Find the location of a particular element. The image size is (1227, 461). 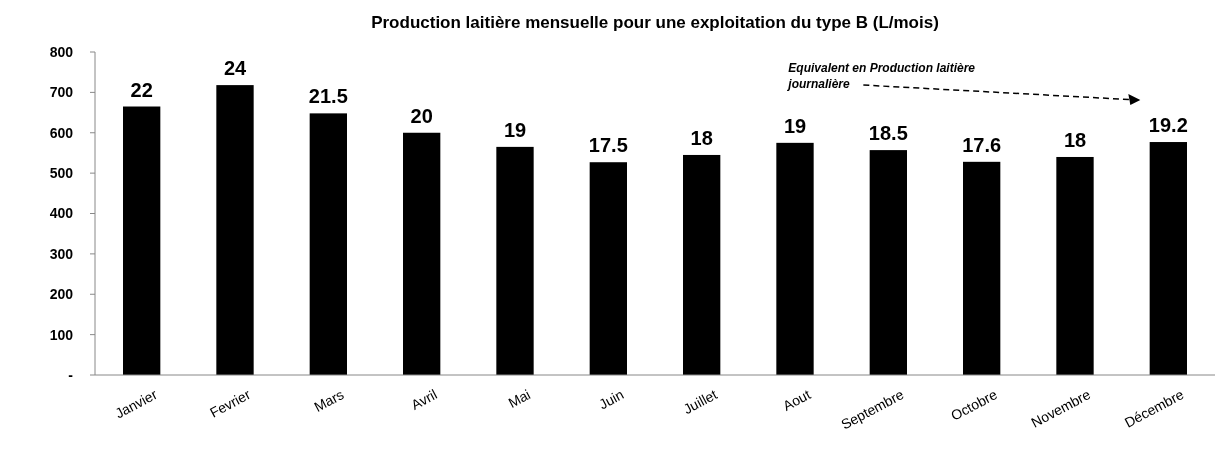

annotation: 19.2 is located at coordinates (1168, 125).